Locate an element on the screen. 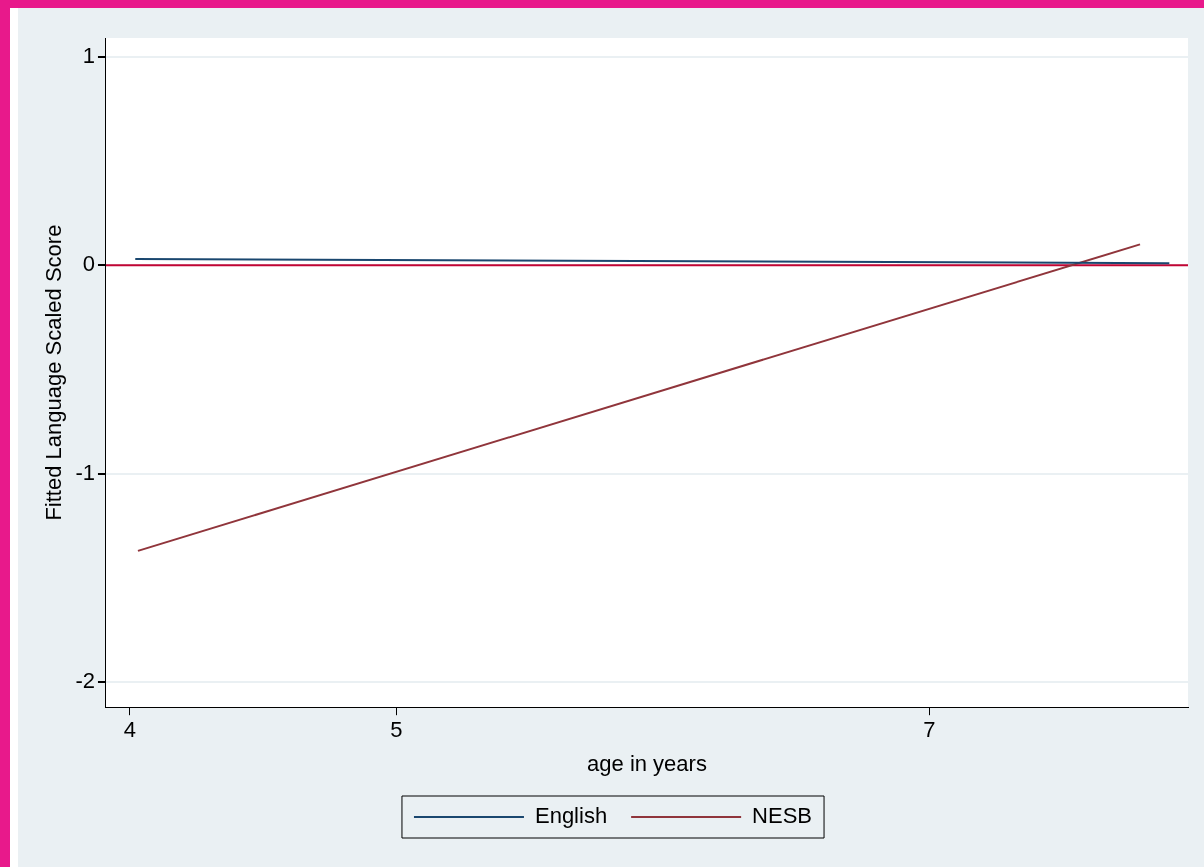  x-tick-label: 7 is located at coordinates (929, 730).